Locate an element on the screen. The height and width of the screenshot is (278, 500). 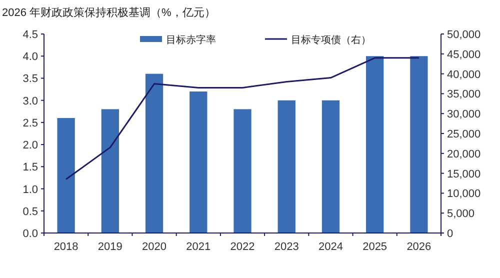
x-tick-label: 2026 is located at coordinates (419, 247).